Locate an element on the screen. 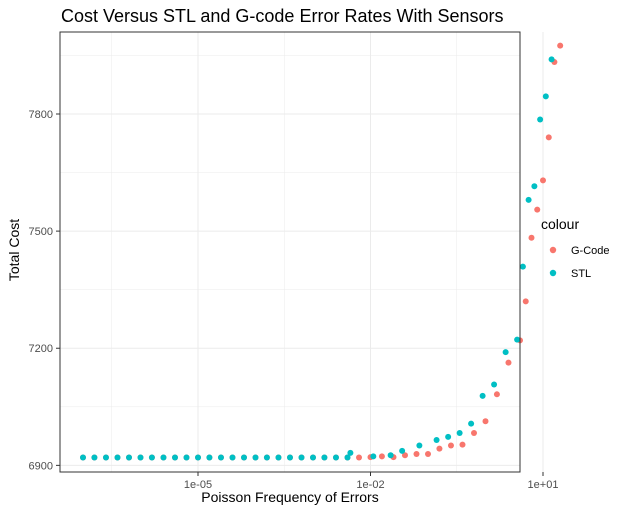 The width and height of the screenshot is (629, 513). x-tick-label: 1e-02 is located at coordinates (370, 485).